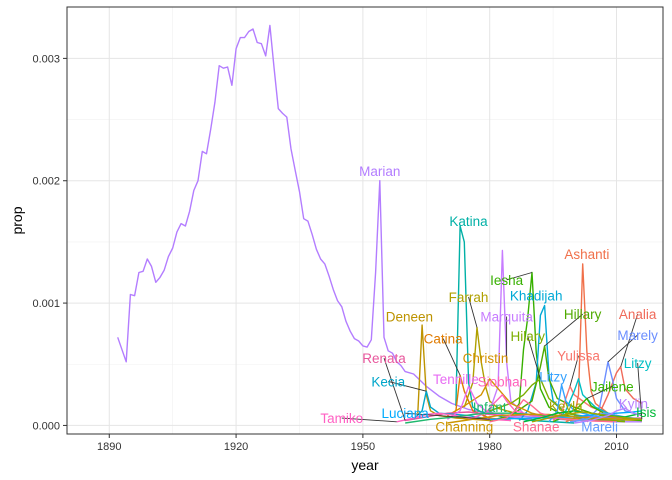 This screenshot has width=672, height=480. I want to click on series-label: Farrah, so click(469, 297).